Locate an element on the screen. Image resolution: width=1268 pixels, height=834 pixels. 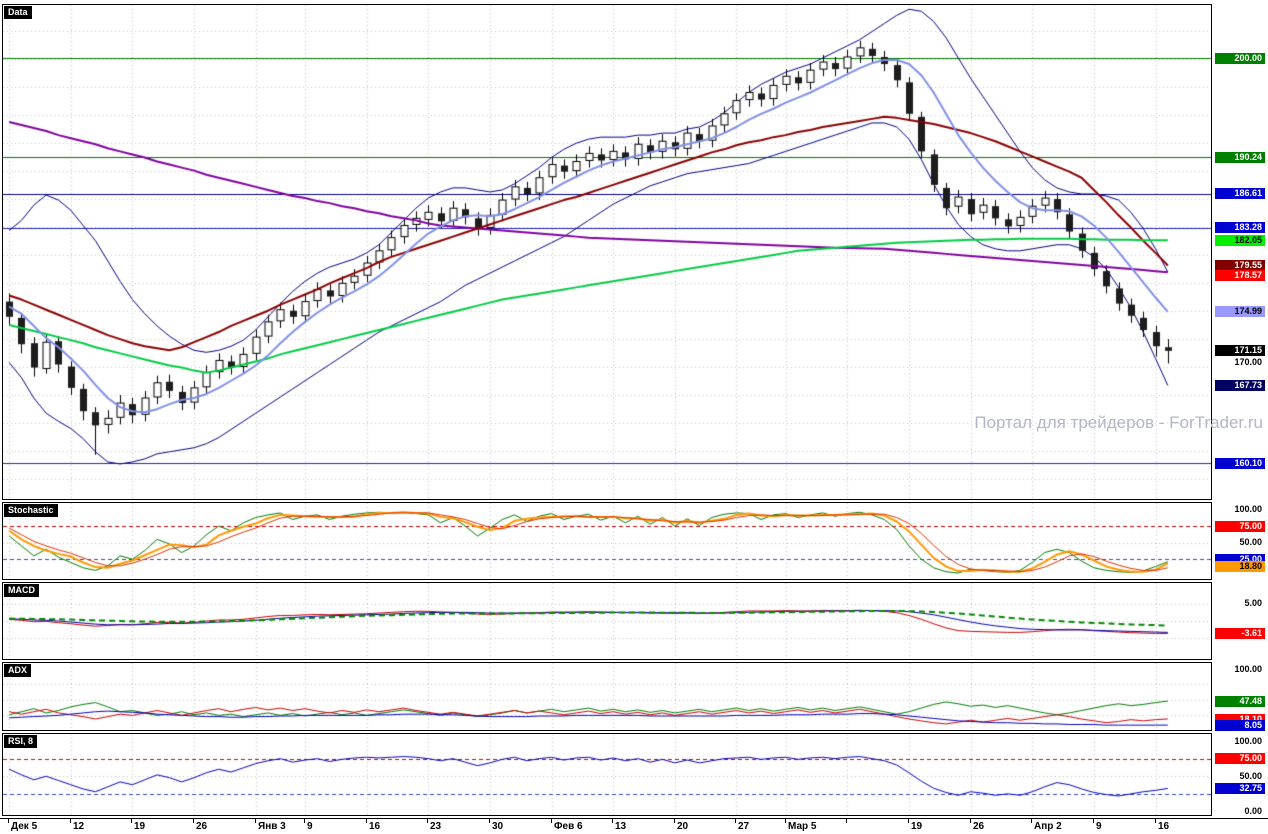
time-axis-label: Мар 5 is located at coordinates (802, 826).